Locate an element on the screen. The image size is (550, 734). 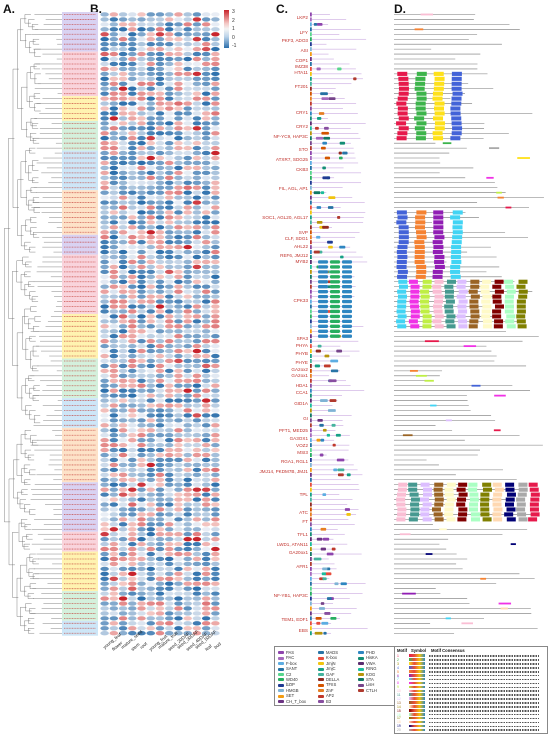
motif-row: 17 is located at coordinates (468, 718).